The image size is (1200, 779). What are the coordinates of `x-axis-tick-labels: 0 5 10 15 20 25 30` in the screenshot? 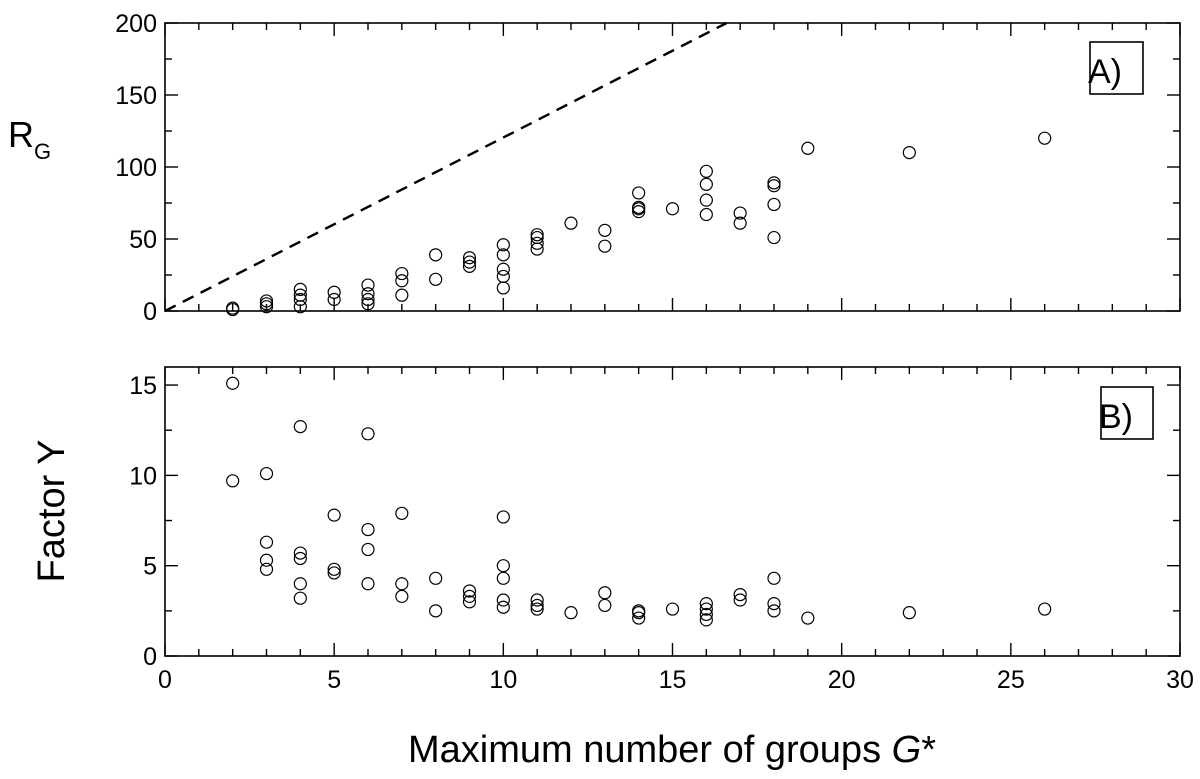 It's located at (676, 680).